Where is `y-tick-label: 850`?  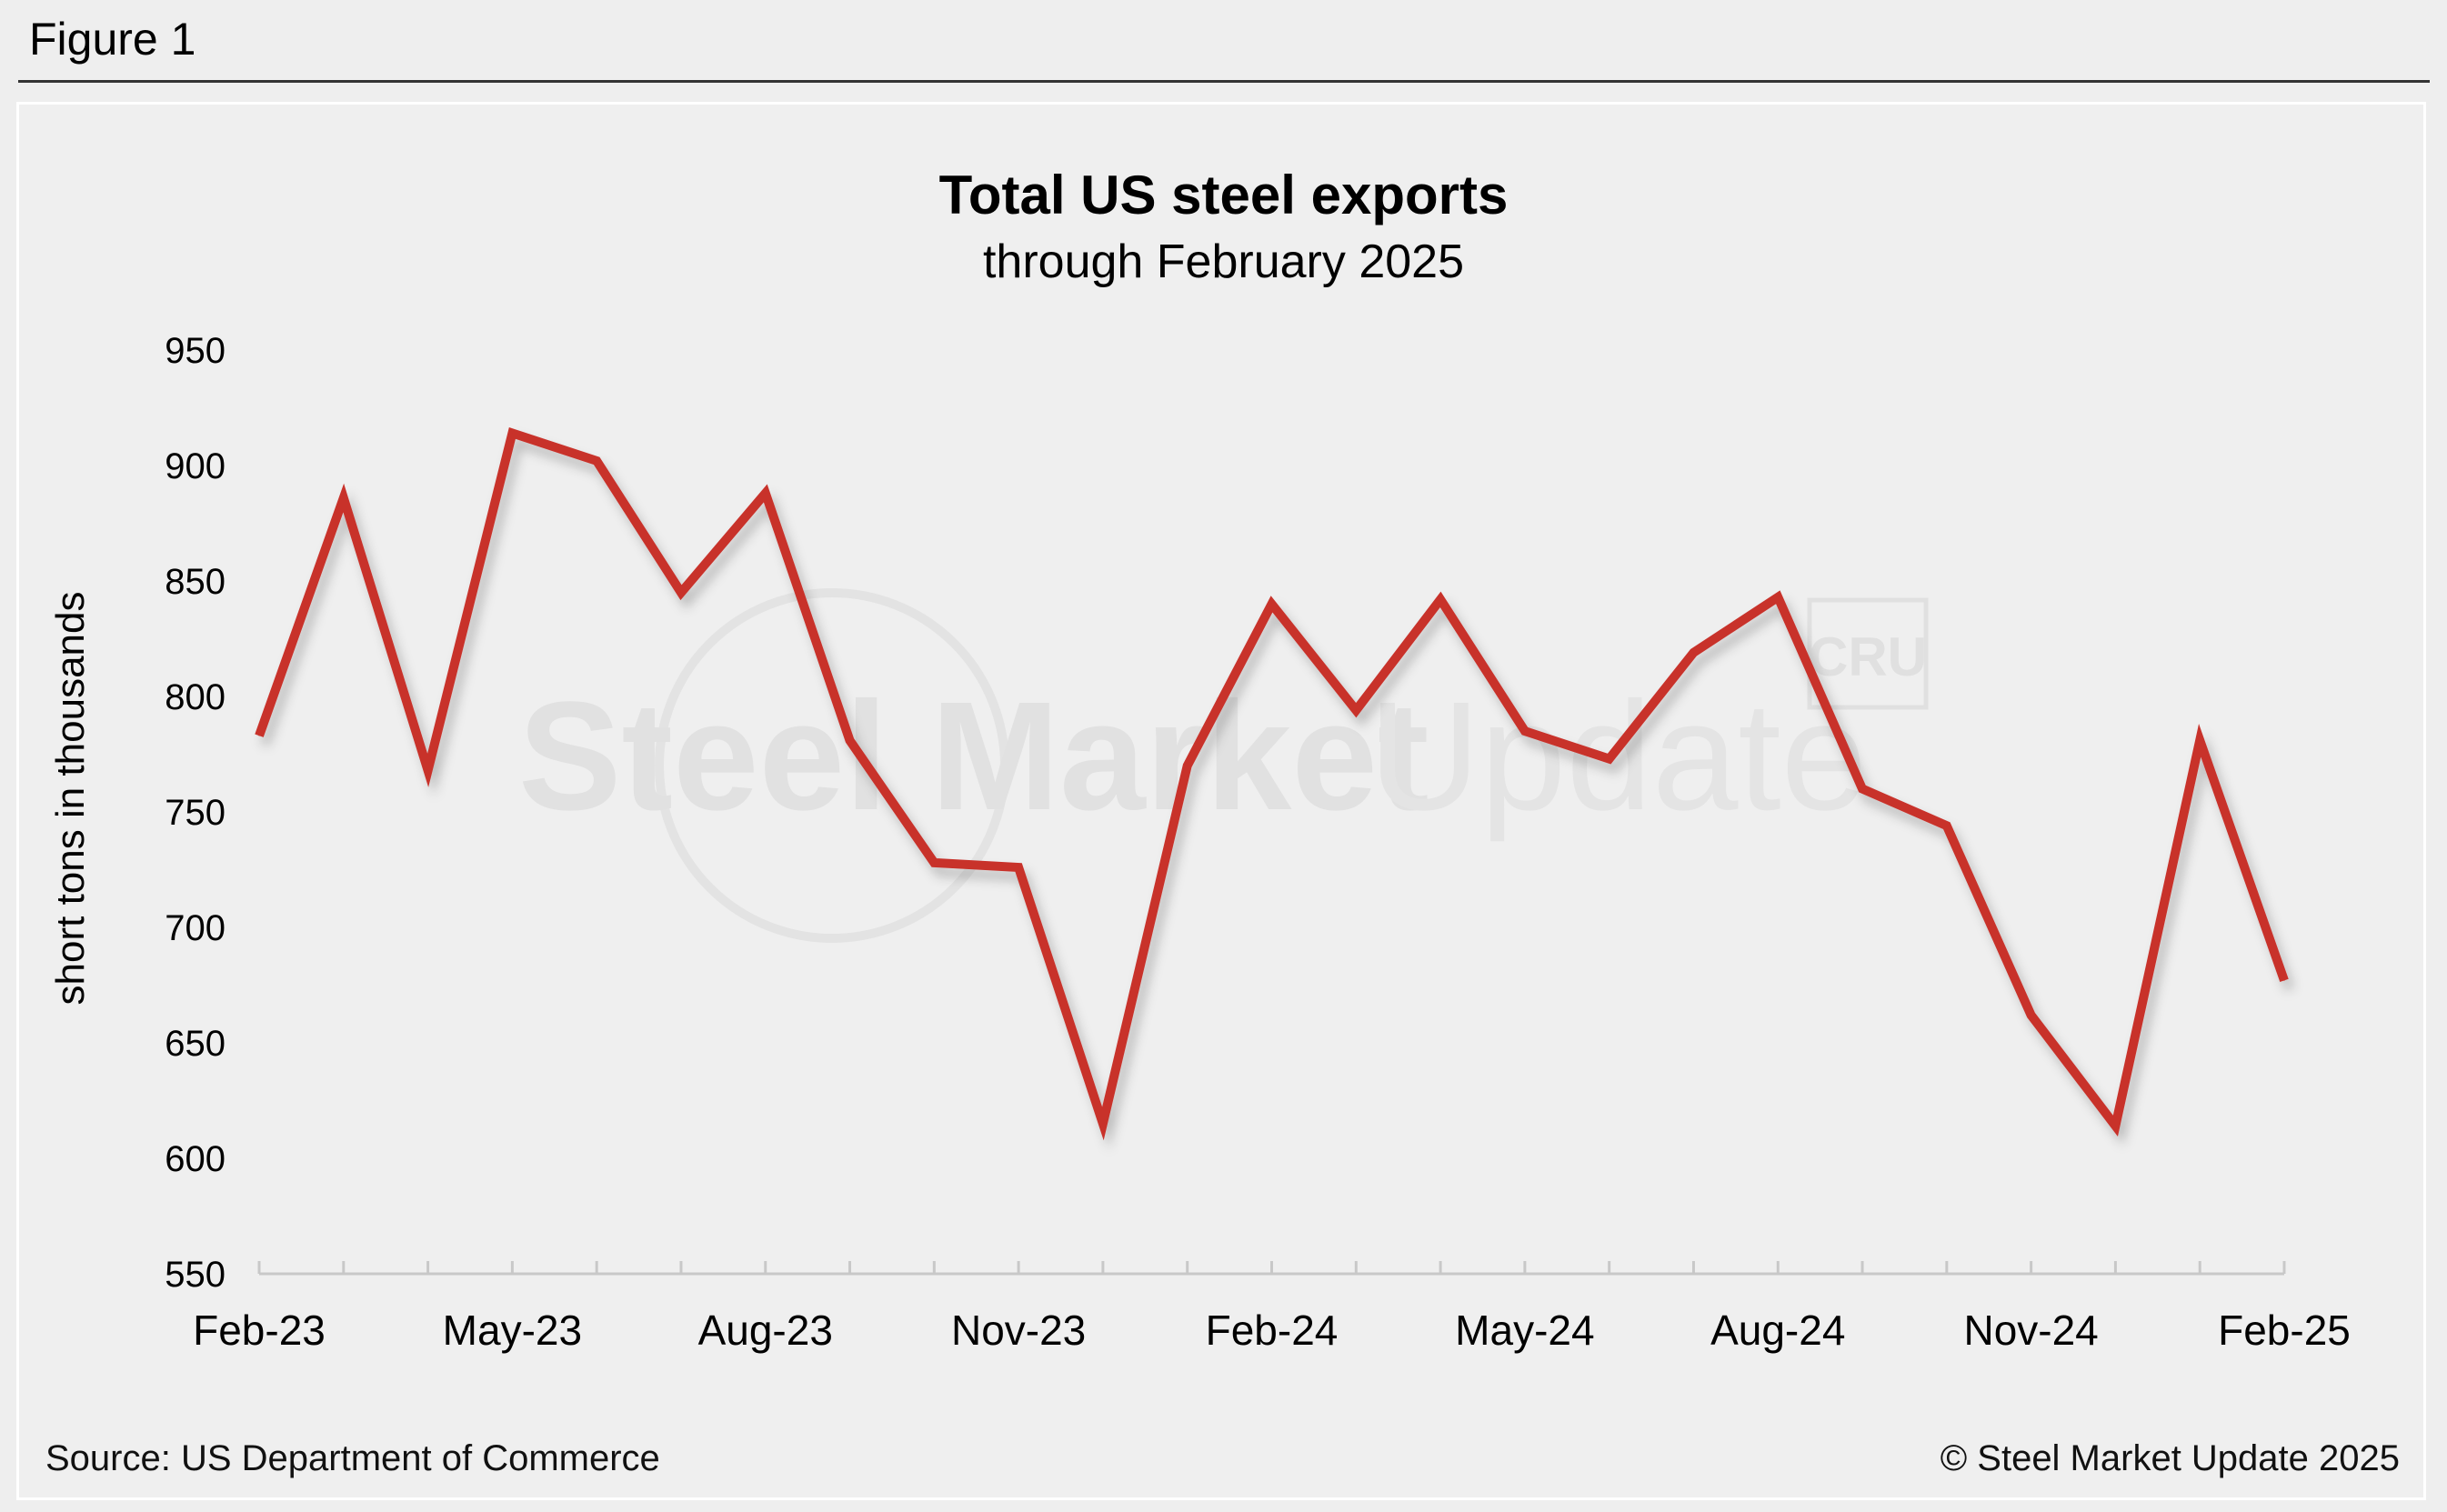 y-tick-label: 850 is located at coordinates (196, 582).